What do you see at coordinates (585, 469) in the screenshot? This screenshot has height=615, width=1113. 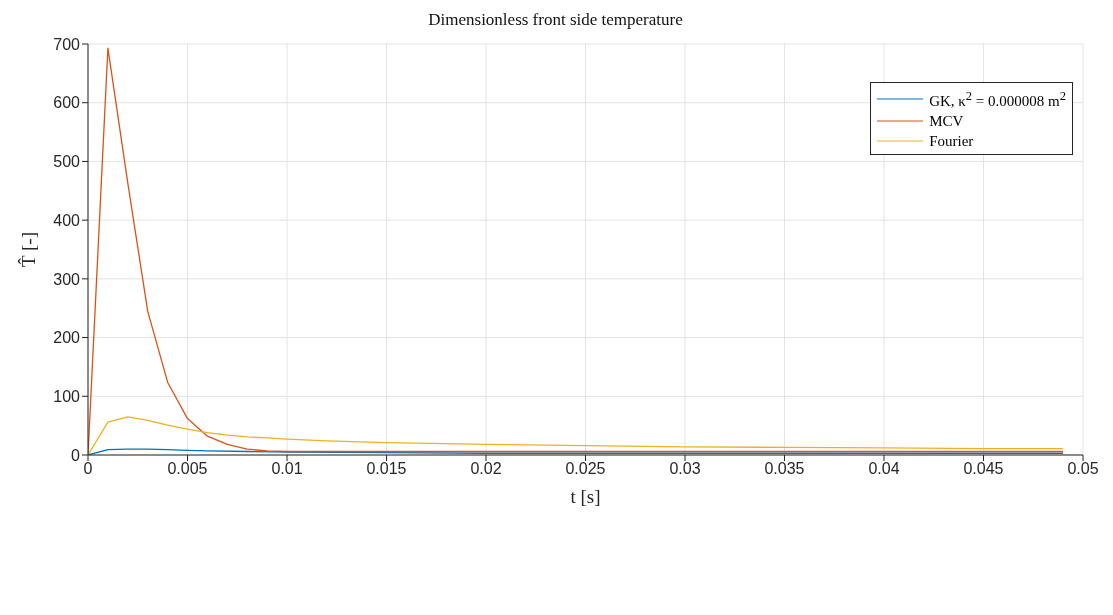 I see `x-tick-label: 0.025` at bounding box center [585, 469].